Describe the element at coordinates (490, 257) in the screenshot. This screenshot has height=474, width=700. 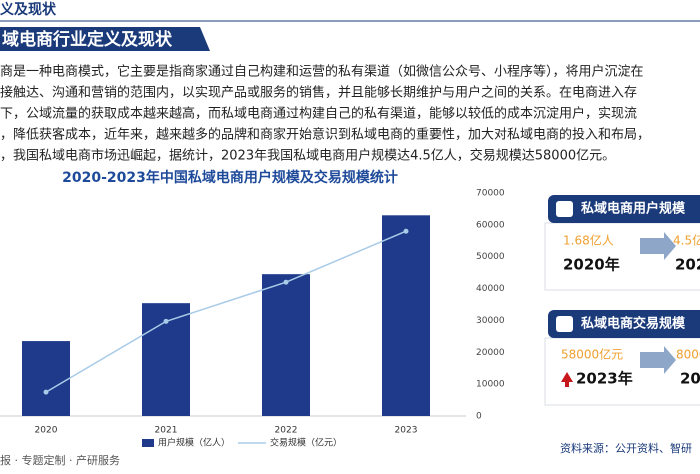
I see `y2-tick-label: 50000` at that location.